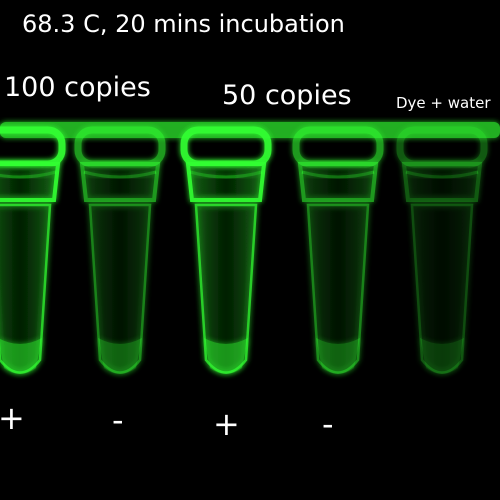  I want to click on group-label-100-copies: 100 copies, so click(77, 87).